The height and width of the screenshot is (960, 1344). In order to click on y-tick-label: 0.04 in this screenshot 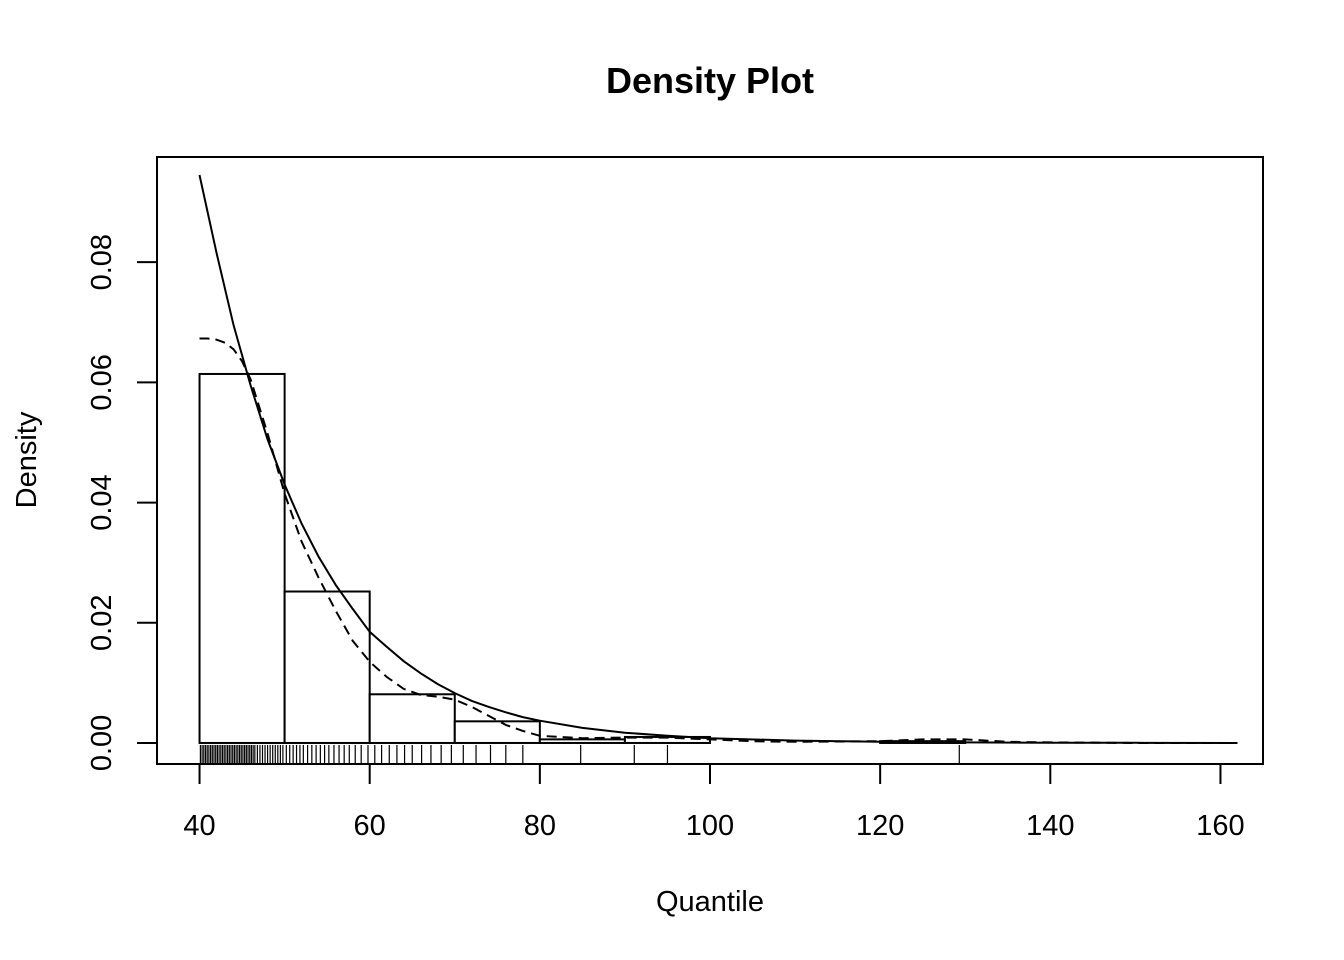, I will do `click(102, 502)`.